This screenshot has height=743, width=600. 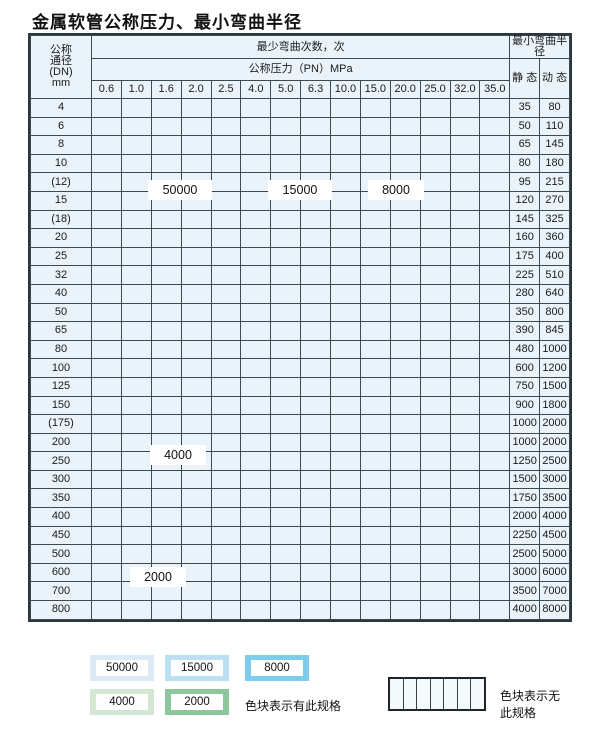 What do you see at coordinates (525, 610) in the screenshot?
I see `static-radius-value: 4000` at bounding box center [525, 610].